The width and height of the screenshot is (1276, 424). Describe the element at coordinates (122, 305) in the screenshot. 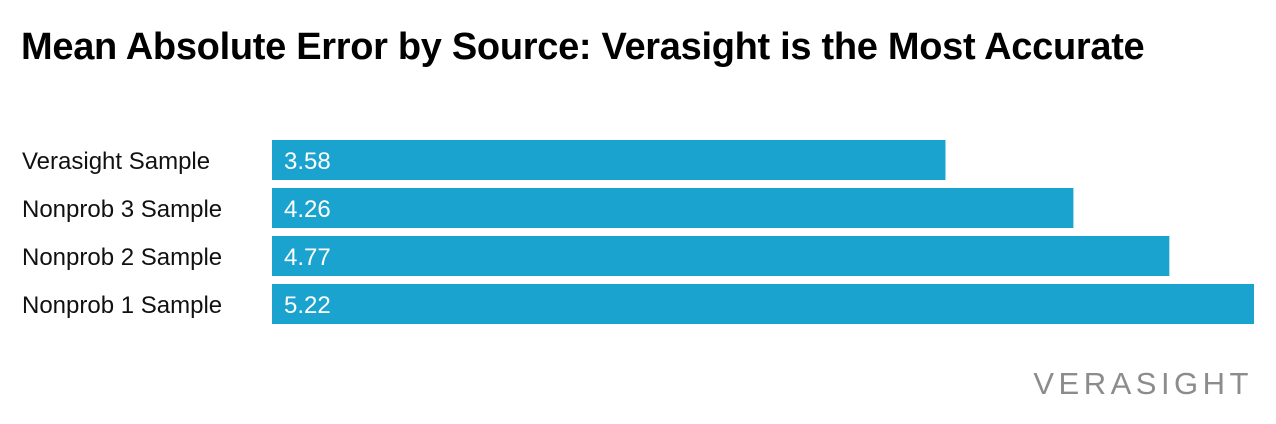

I see `category-label: Nonprob 1 Sample` at that location.